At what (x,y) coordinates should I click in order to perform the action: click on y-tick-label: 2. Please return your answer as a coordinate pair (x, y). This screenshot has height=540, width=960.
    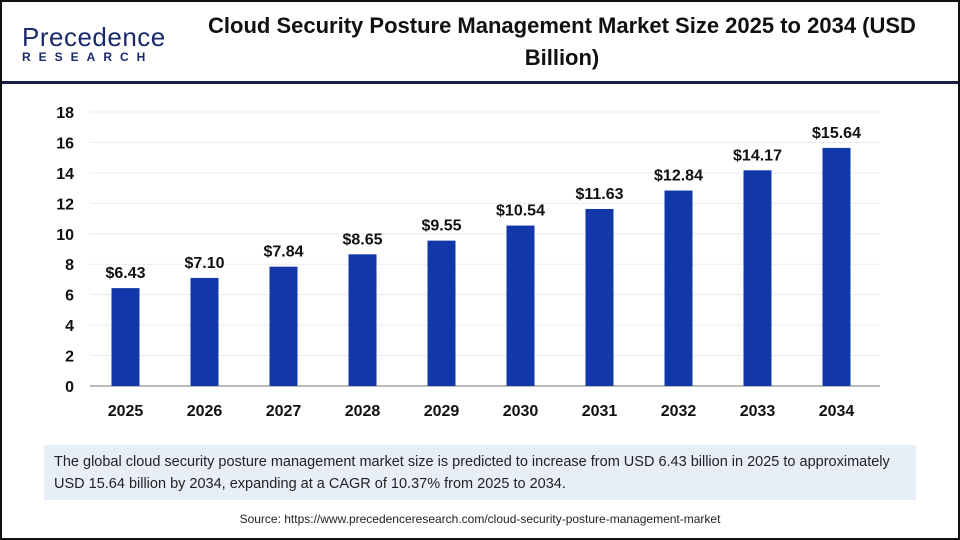
    Looking at the image, I should click on (69, 357).